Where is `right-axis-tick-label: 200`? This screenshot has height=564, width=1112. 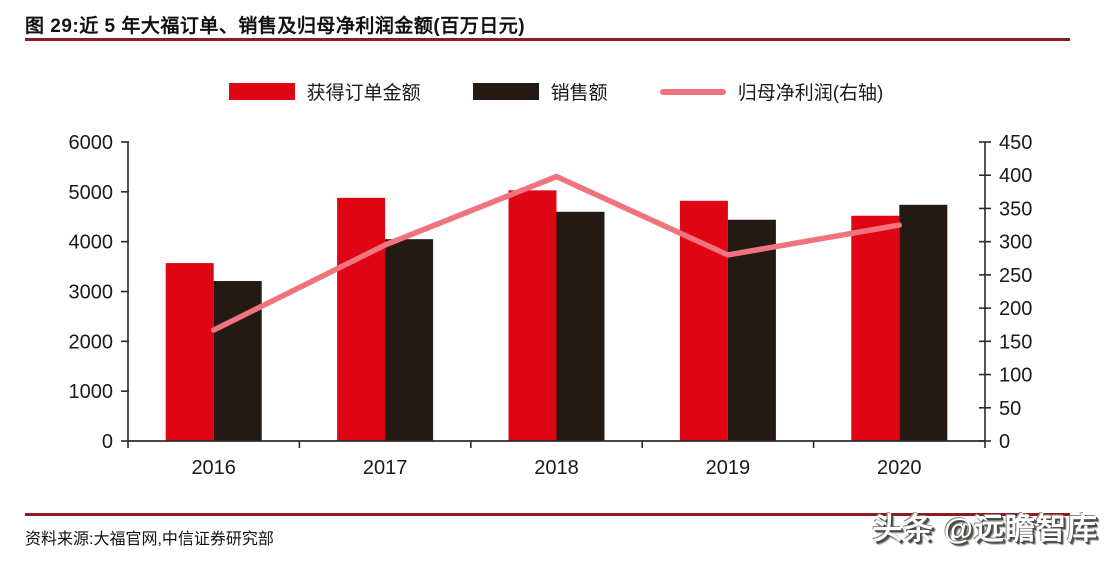 right-axis-tick-label: 200 is located at coordinates (1015, 309).